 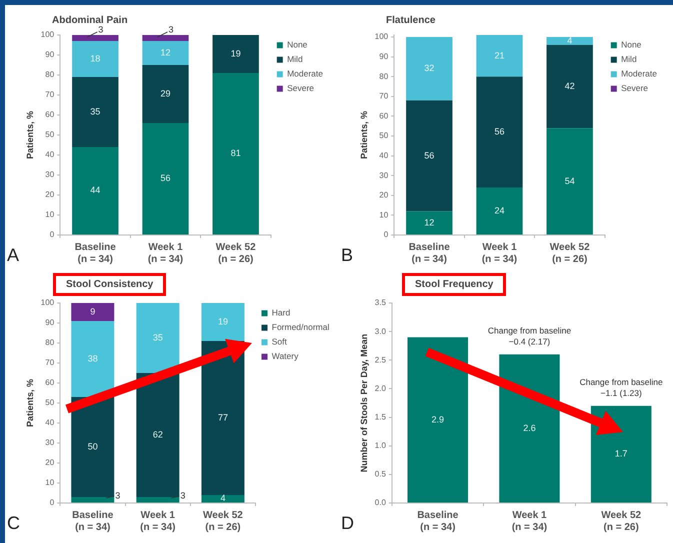 What do you see at coordinates (50, 383) in the screenshot?
I see `y-tick-label: 60` at bounding box center [50, 383].